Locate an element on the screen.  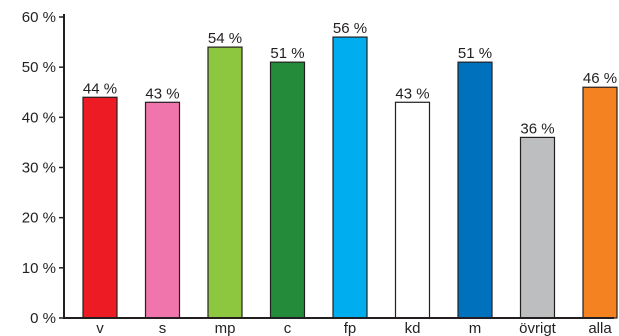
y-tick-label: 20 % is located at coordinates (39, 218).